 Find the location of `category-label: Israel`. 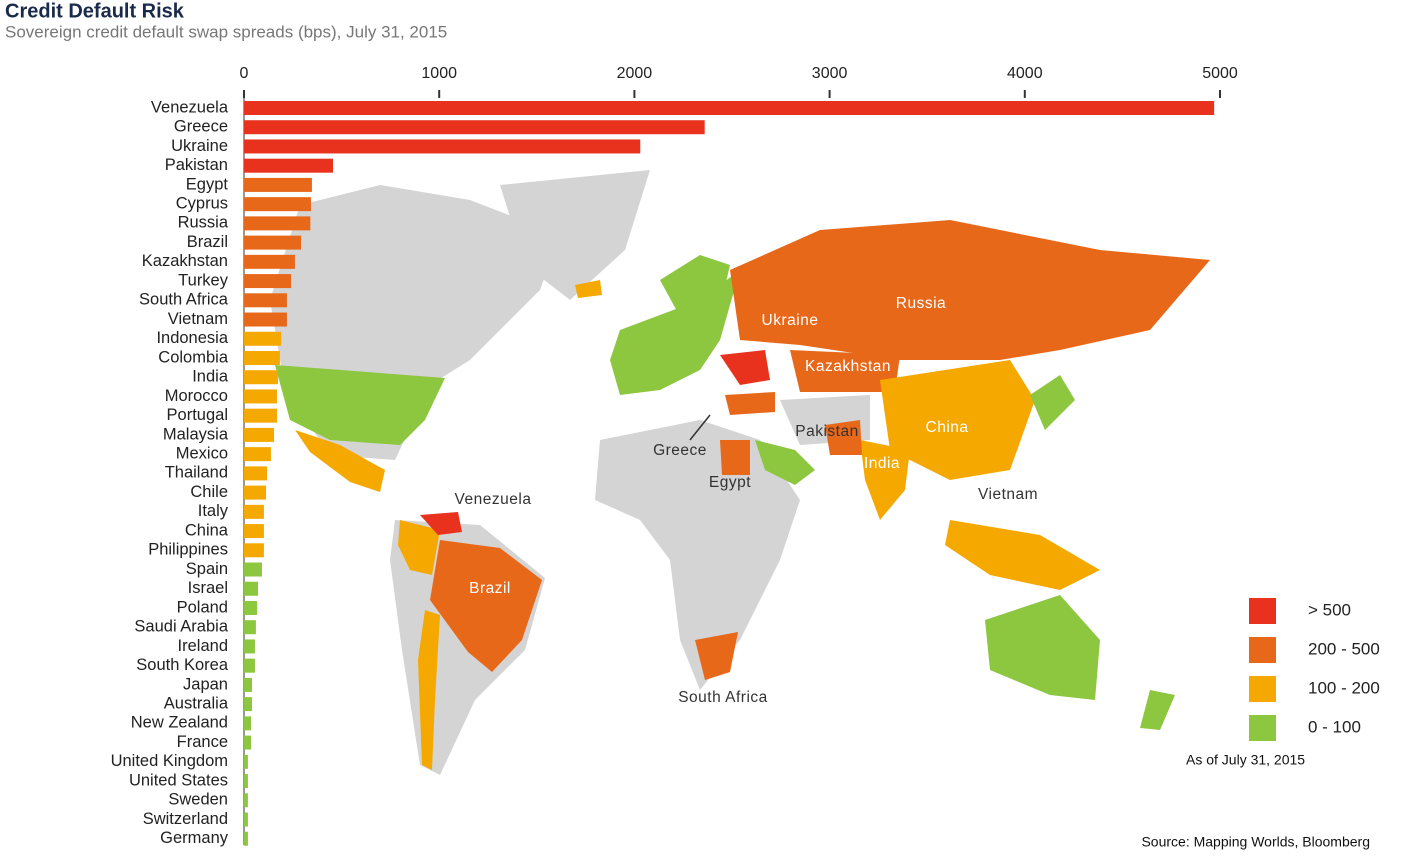

category-label: Israel is located at coordinates (208, 588).